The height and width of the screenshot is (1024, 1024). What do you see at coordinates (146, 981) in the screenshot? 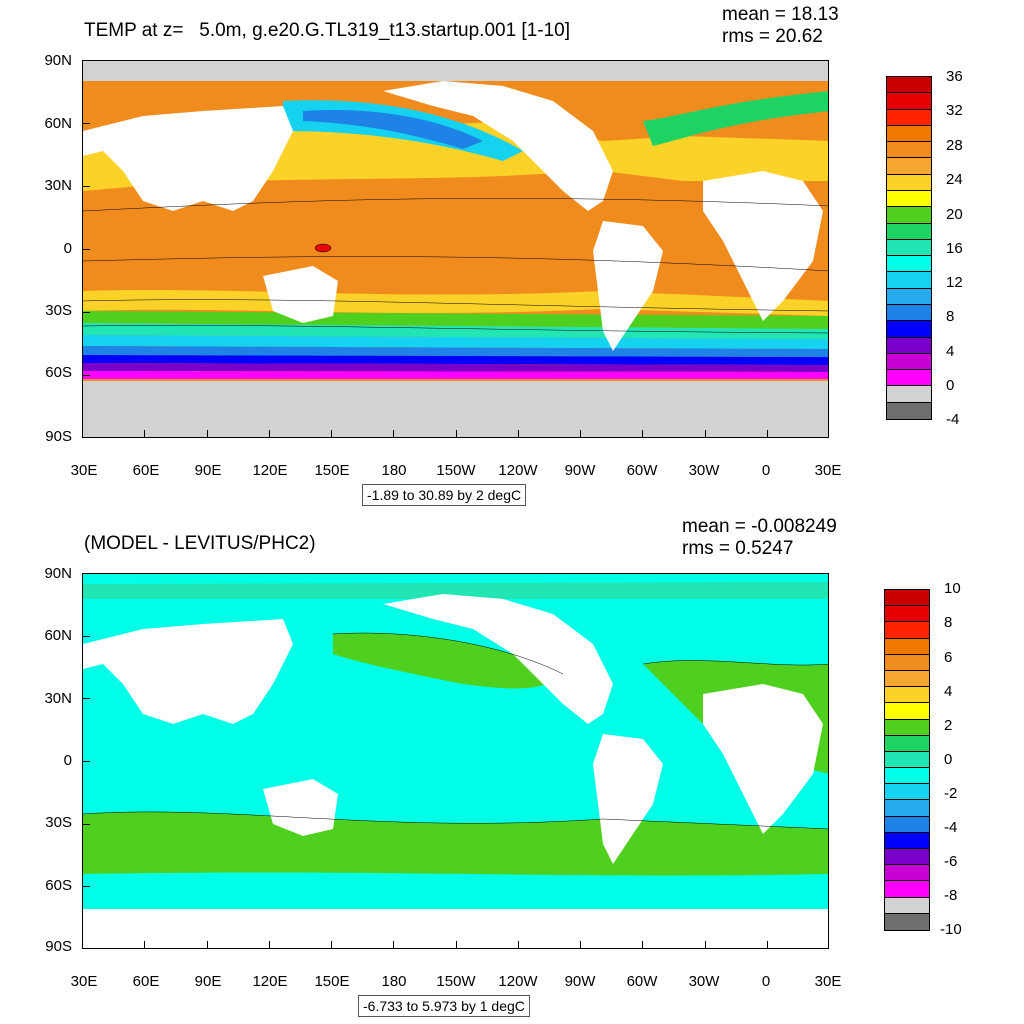
I see `lon-label: 60E` at bounding box center [146, 981].